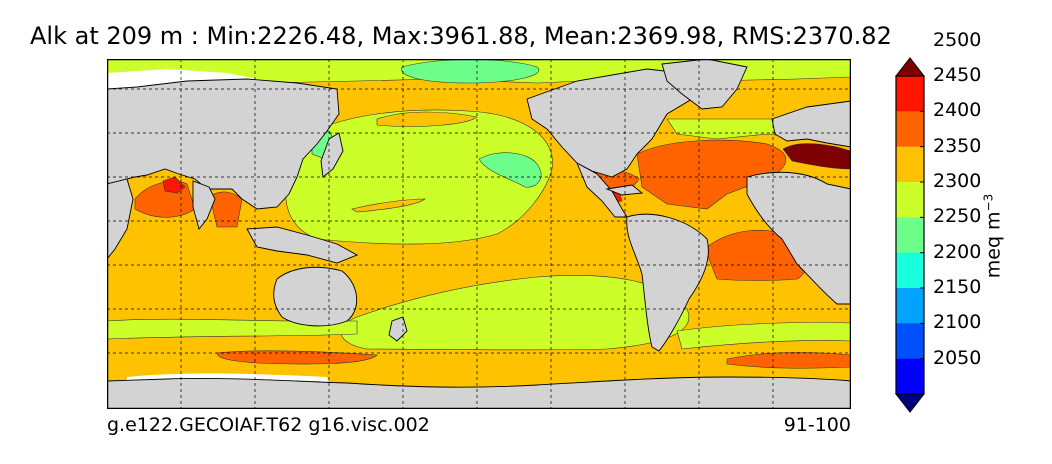 This screenshot has height=464, width=1052. Describe the element at coordinates (817, 425) in the screenshot. I see `years-caption: 91-100` at that location.